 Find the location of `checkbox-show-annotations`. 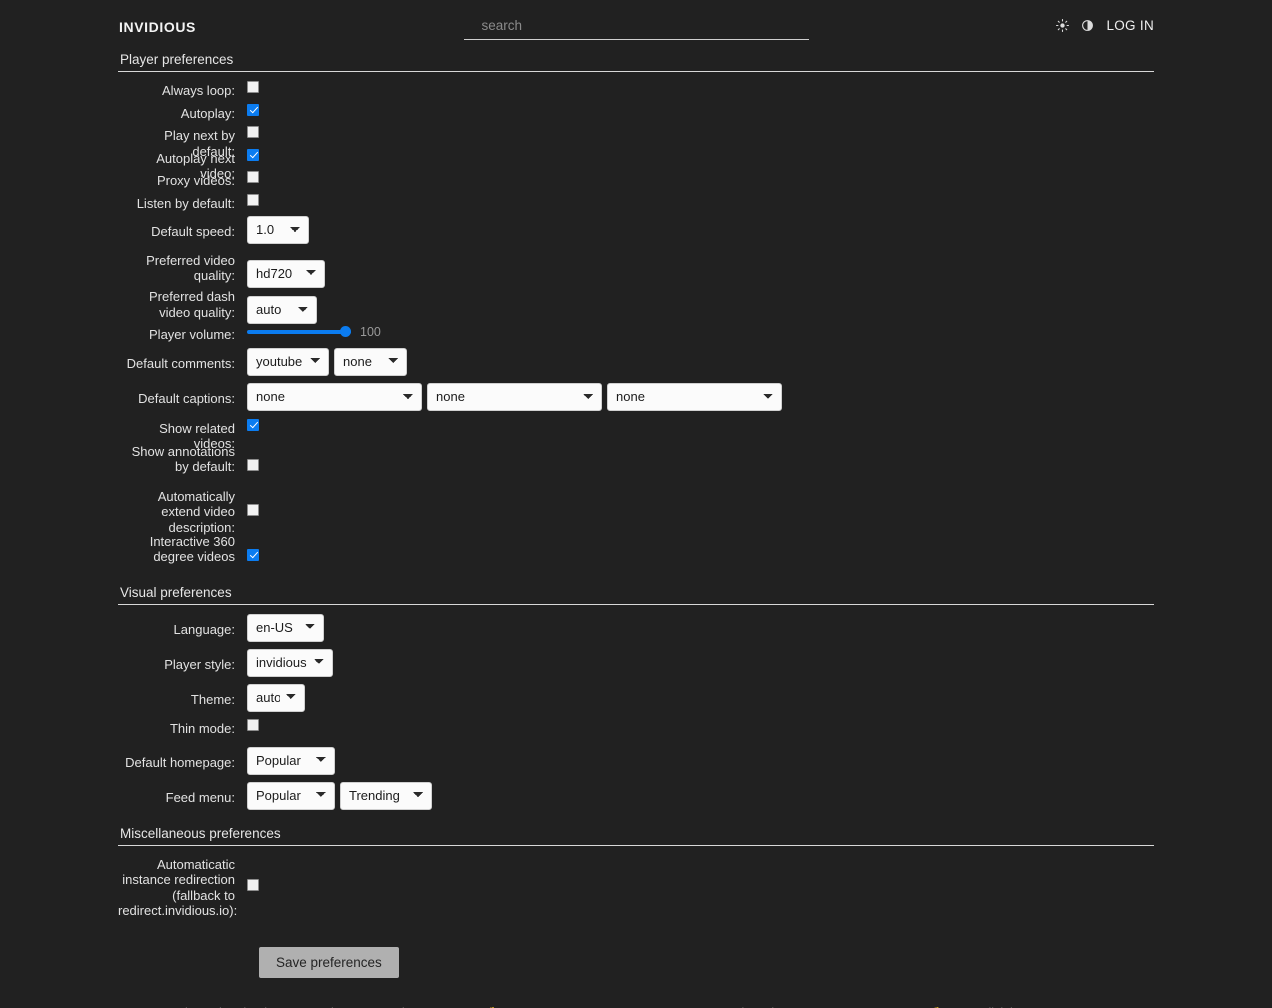

checkbox-show-annotations is located at coordinates (253, 464).